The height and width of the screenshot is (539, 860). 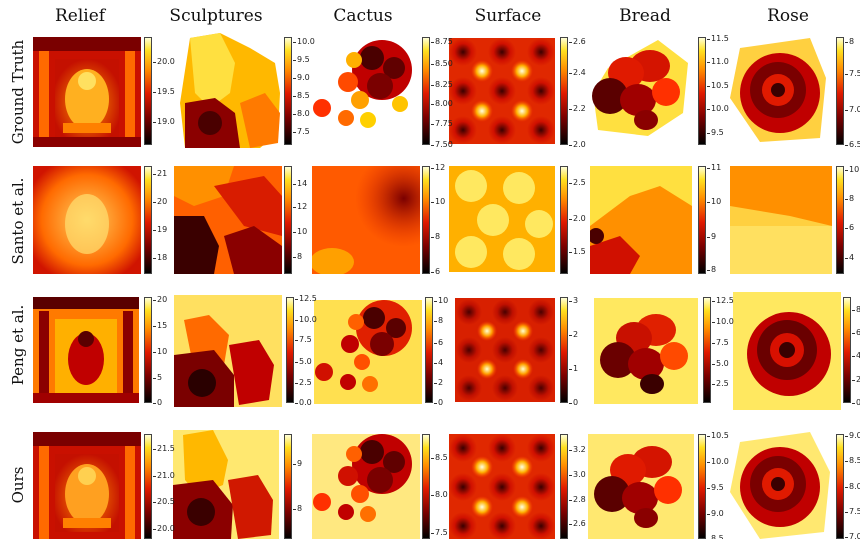 What do you see at coordinates (366, 220) in the screenshot?
I see `depth-map-cactus-santo` at bounding box center [366, 220].